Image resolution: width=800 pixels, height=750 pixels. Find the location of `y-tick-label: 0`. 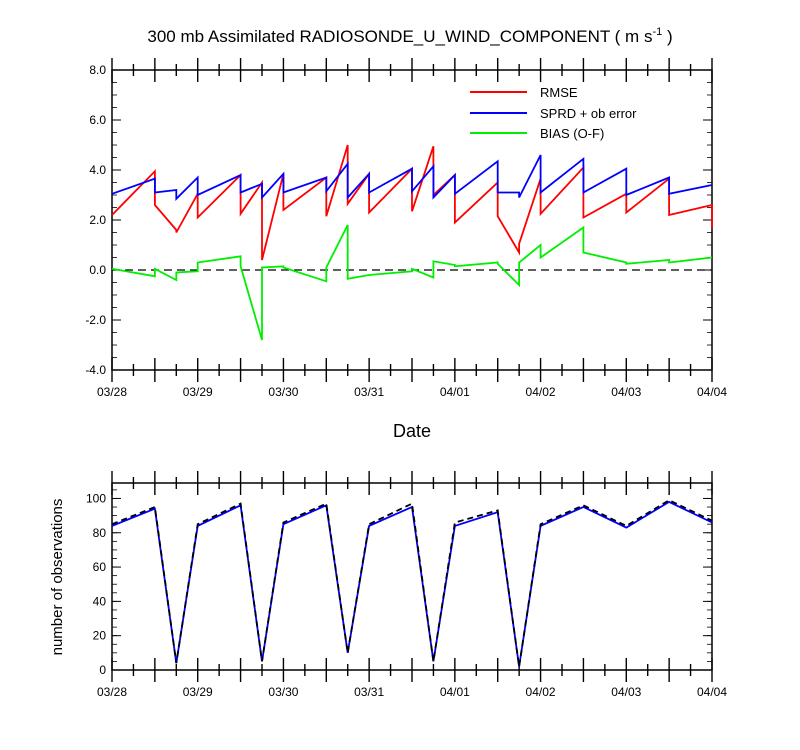

y-tick-label: 0 is located at coordinates (102, 670).